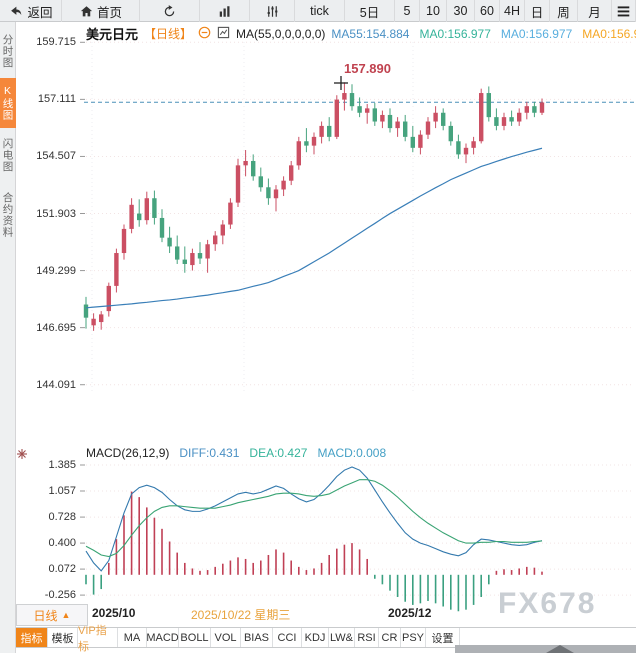 This screenshot has height=653, width=636. I want to click on period-4H-button: 4H, so click(512, 11).